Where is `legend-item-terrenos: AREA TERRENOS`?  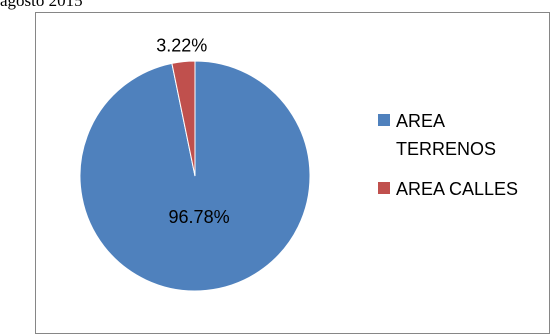 legend-item-terrenos: AREA TERRENOS is located at coordinates (463, 136).